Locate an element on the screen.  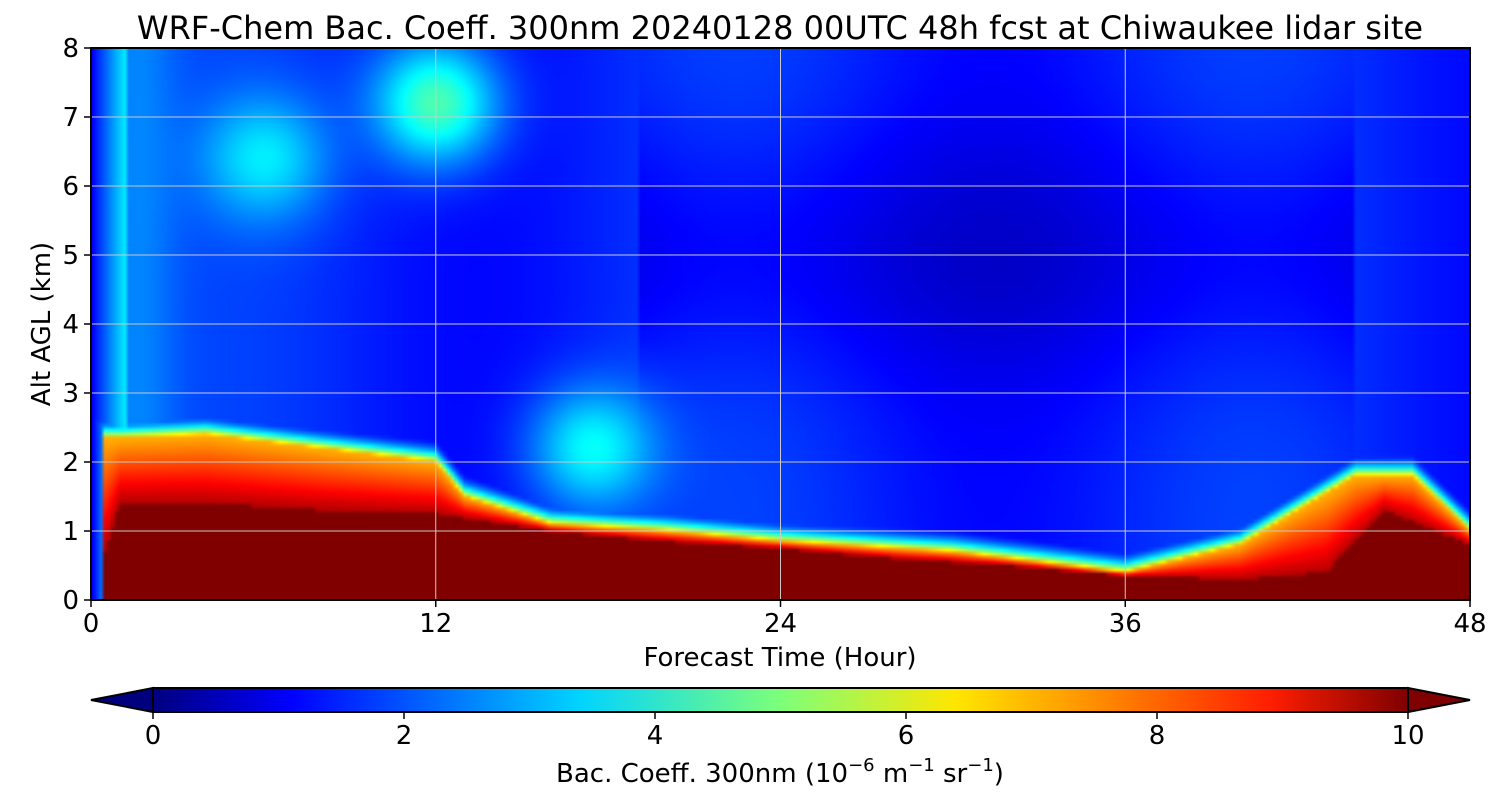
x-axis-label: Forecast Time (Hour) is located at coordinates (779, 658).